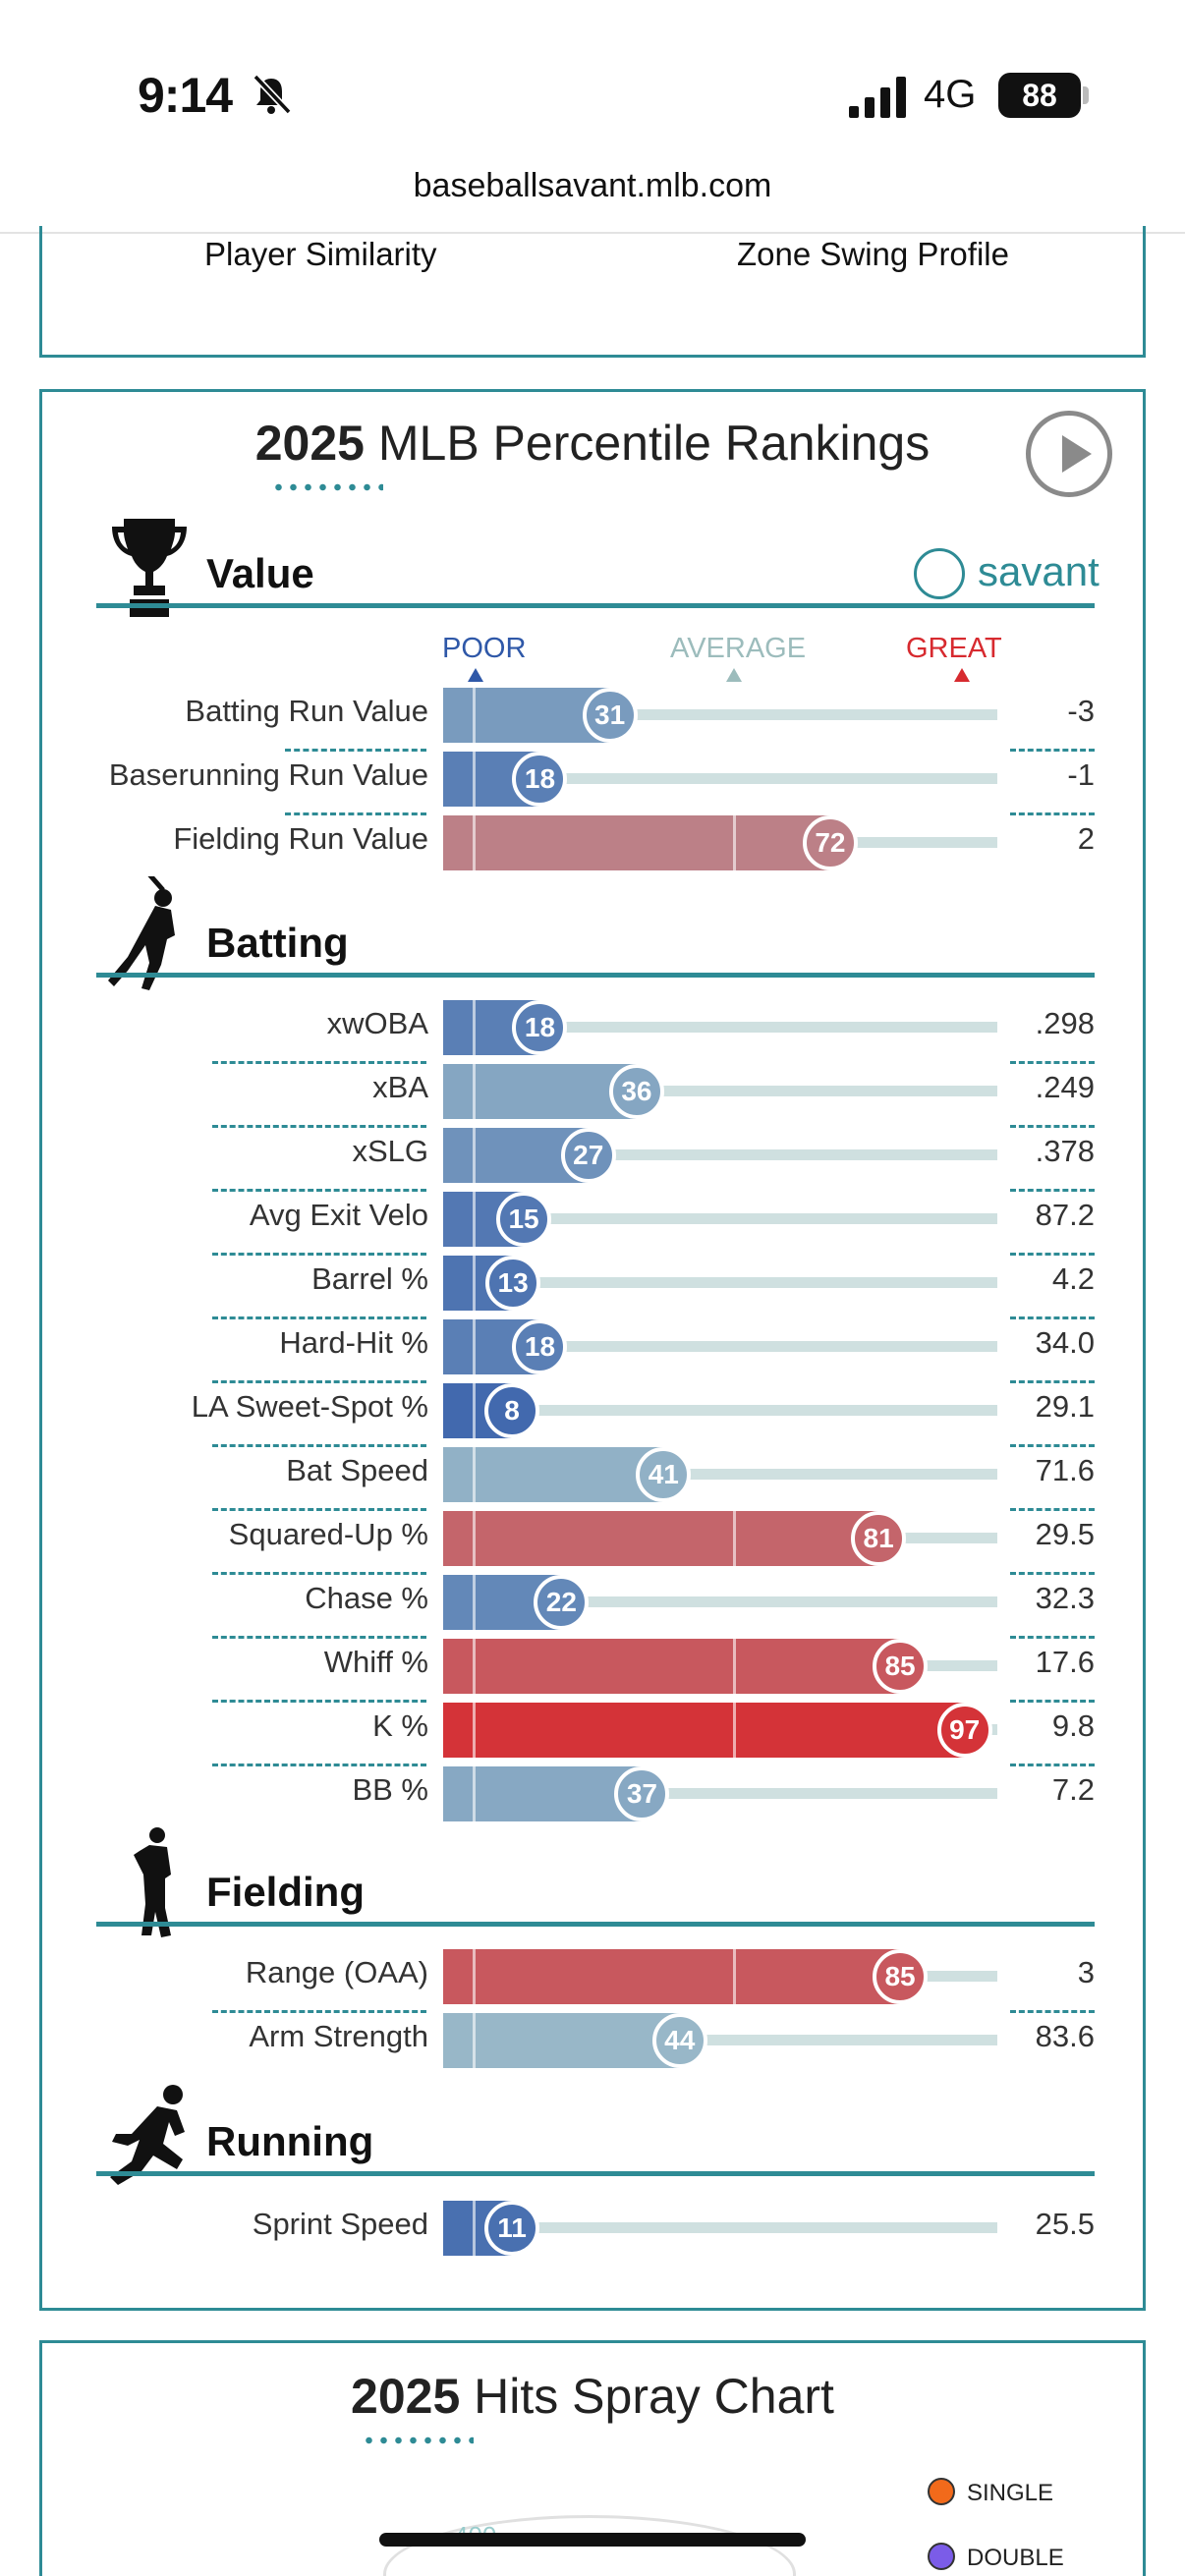 The image size is (1185, 2576). Describe the element at coordinates (734, 842) in the screenshot. I see `bar-average-tick` at that location.